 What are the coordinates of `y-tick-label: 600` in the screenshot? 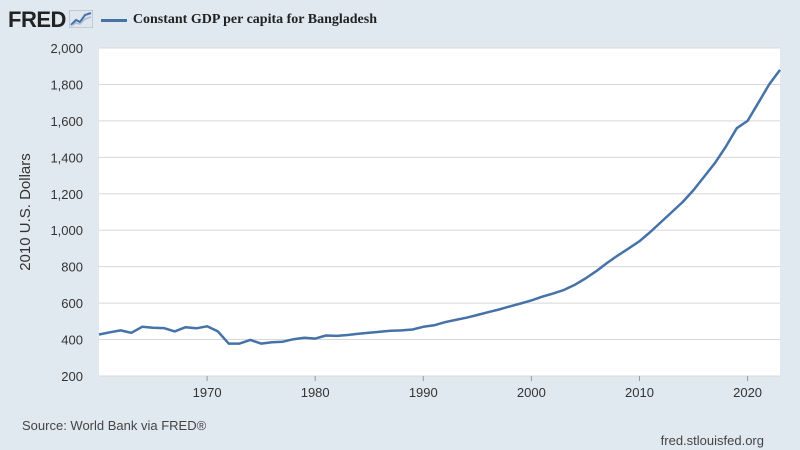 It's located at (72, 303).